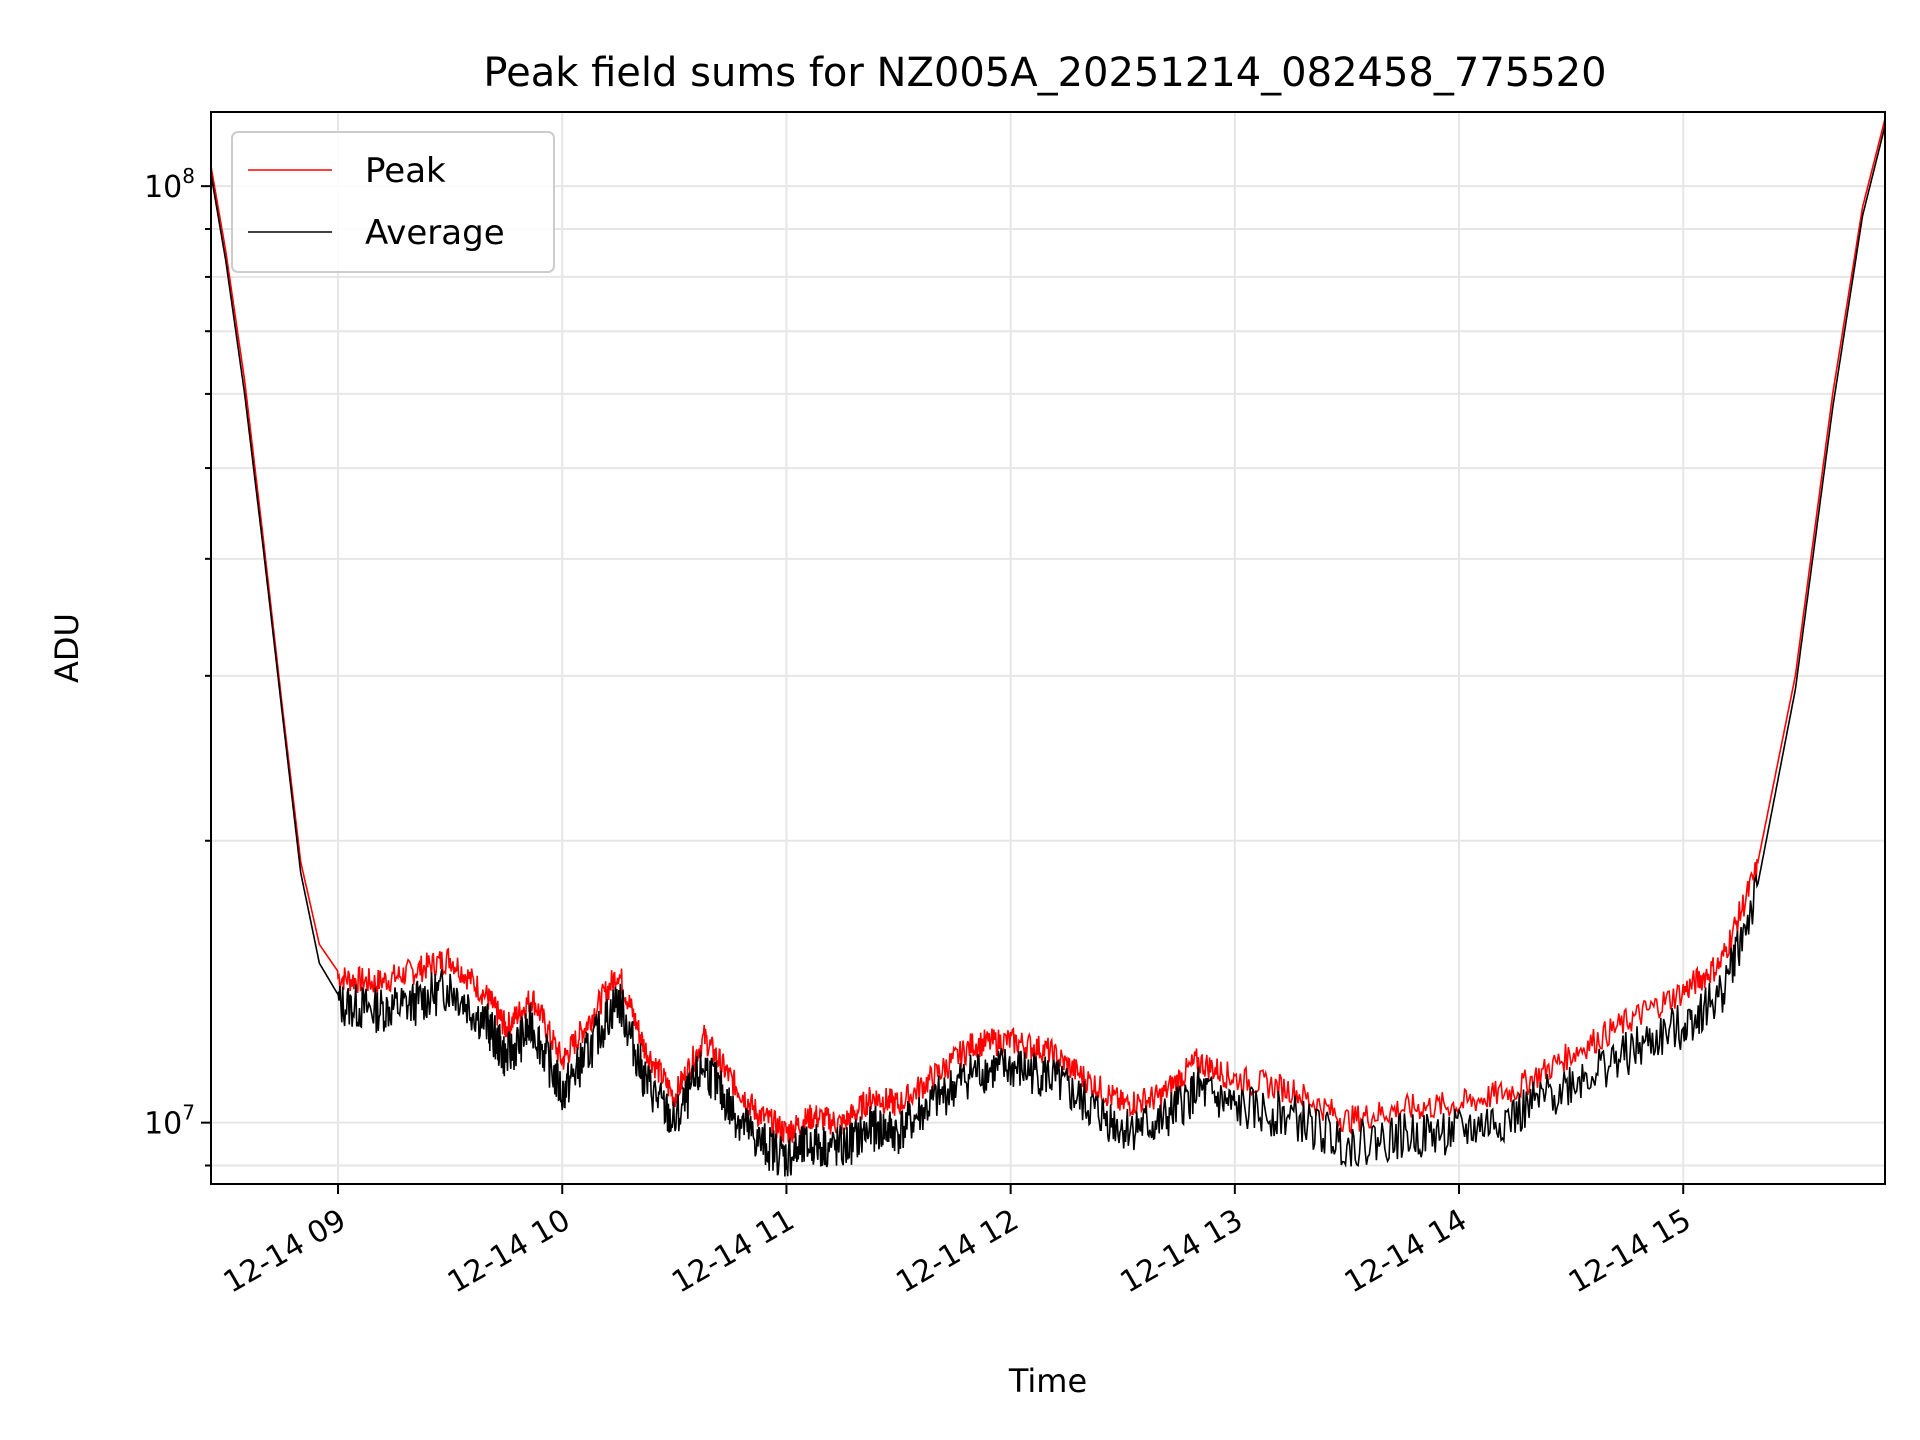 The image size is (1920, 1440). I want to click on legend-box, so click(393, 202).